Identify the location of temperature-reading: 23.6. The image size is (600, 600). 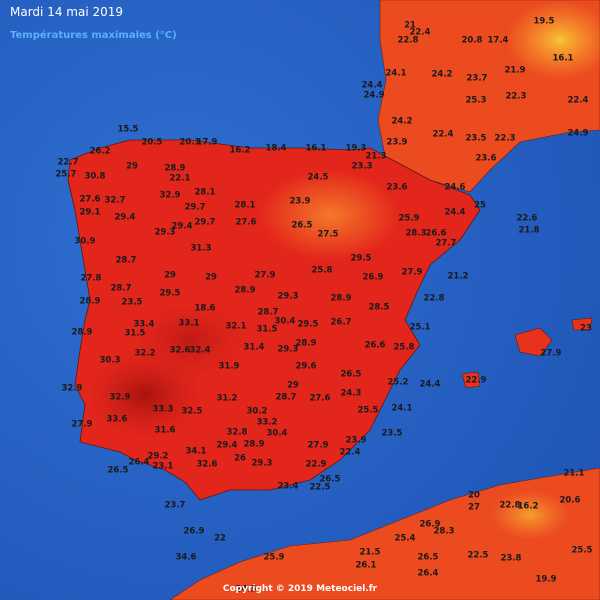
(486, 159).